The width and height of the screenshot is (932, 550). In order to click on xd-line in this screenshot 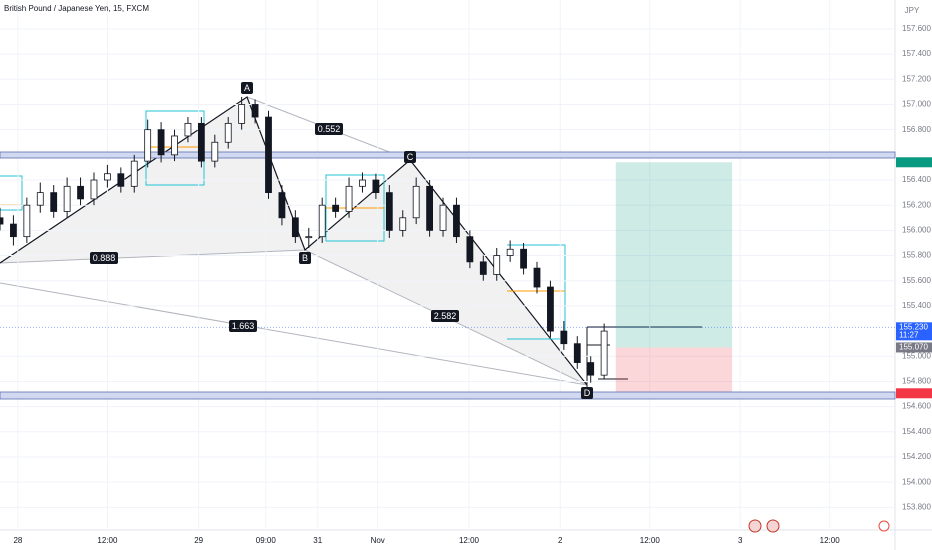, I will do `click(294, 334)`.